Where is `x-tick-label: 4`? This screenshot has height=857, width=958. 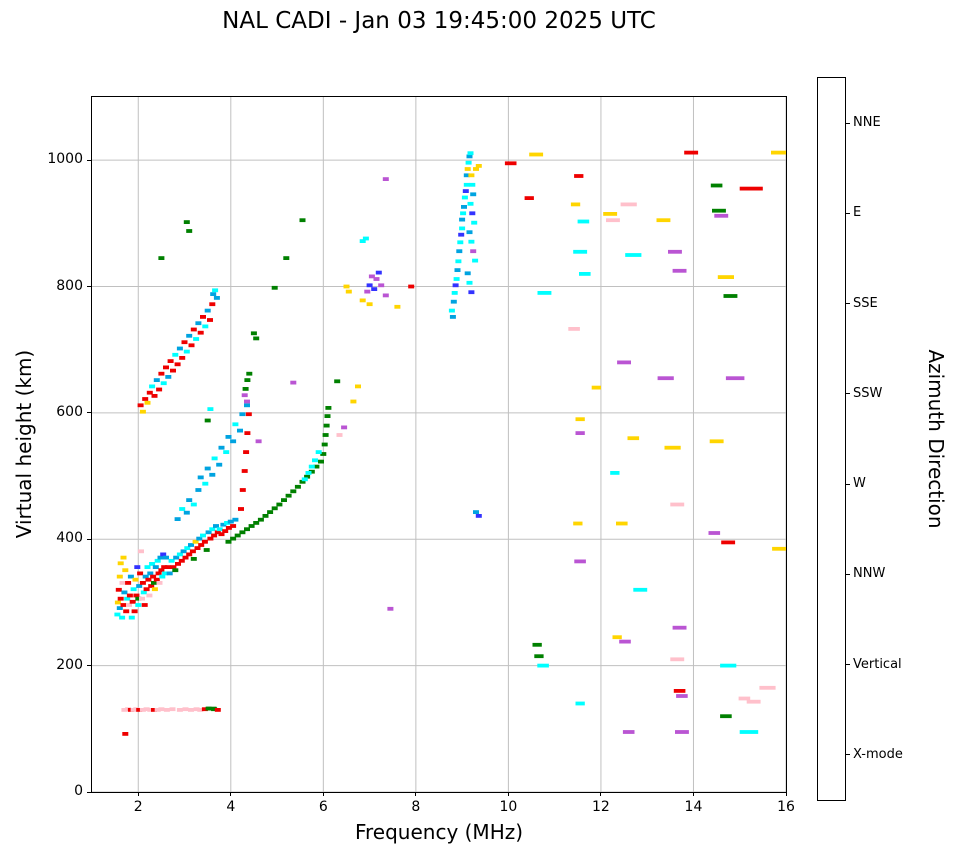
x-tick-label: 4 is located at coordinates (231, 807).